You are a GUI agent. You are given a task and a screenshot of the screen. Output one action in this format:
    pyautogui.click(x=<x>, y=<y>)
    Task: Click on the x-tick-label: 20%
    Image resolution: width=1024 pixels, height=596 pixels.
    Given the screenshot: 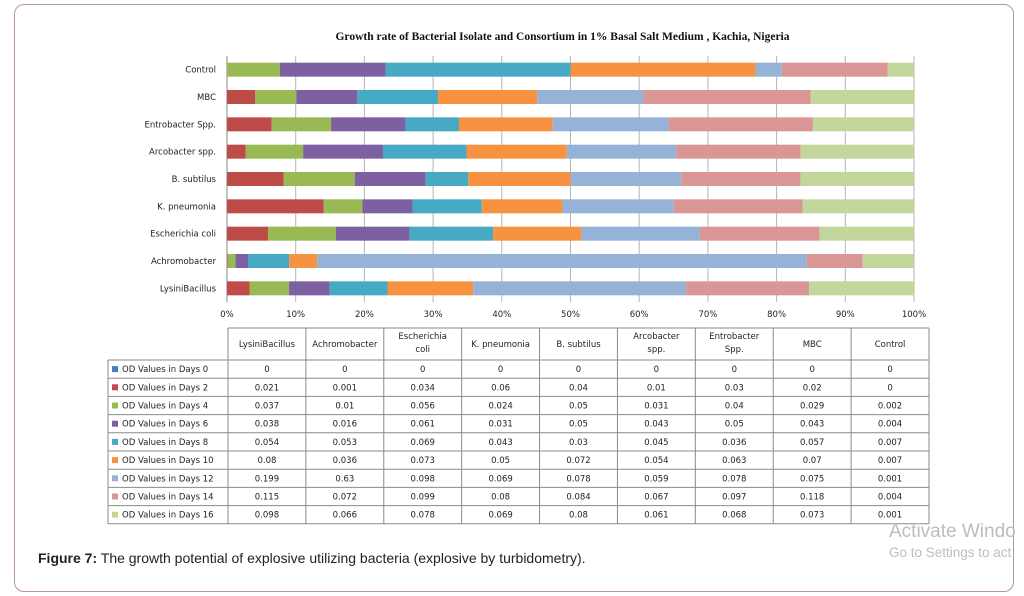 What is the action you would take?
    pyautogui.click(x=364, y=315)
    